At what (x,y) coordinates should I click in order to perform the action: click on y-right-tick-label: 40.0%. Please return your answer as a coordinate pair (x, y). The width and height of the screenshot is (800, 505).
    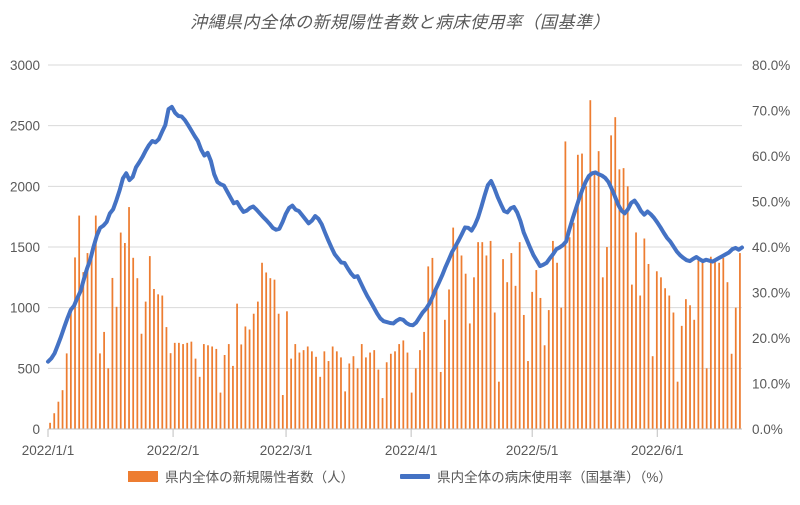
    Looking at the image, I should click on (771, 247).